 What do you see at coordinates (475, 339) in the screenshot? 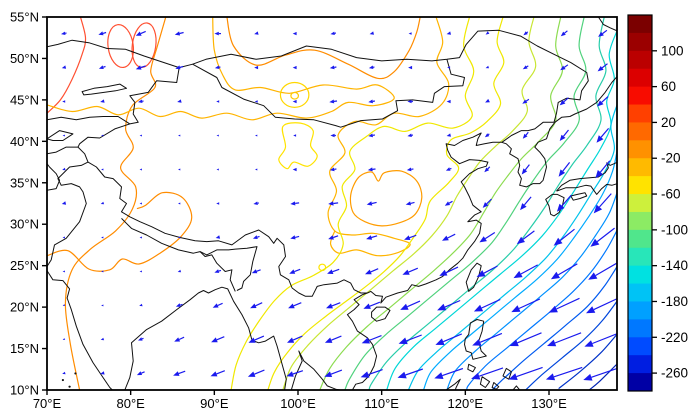
I see `coastline-luzon` at bounding box center [475, 339].